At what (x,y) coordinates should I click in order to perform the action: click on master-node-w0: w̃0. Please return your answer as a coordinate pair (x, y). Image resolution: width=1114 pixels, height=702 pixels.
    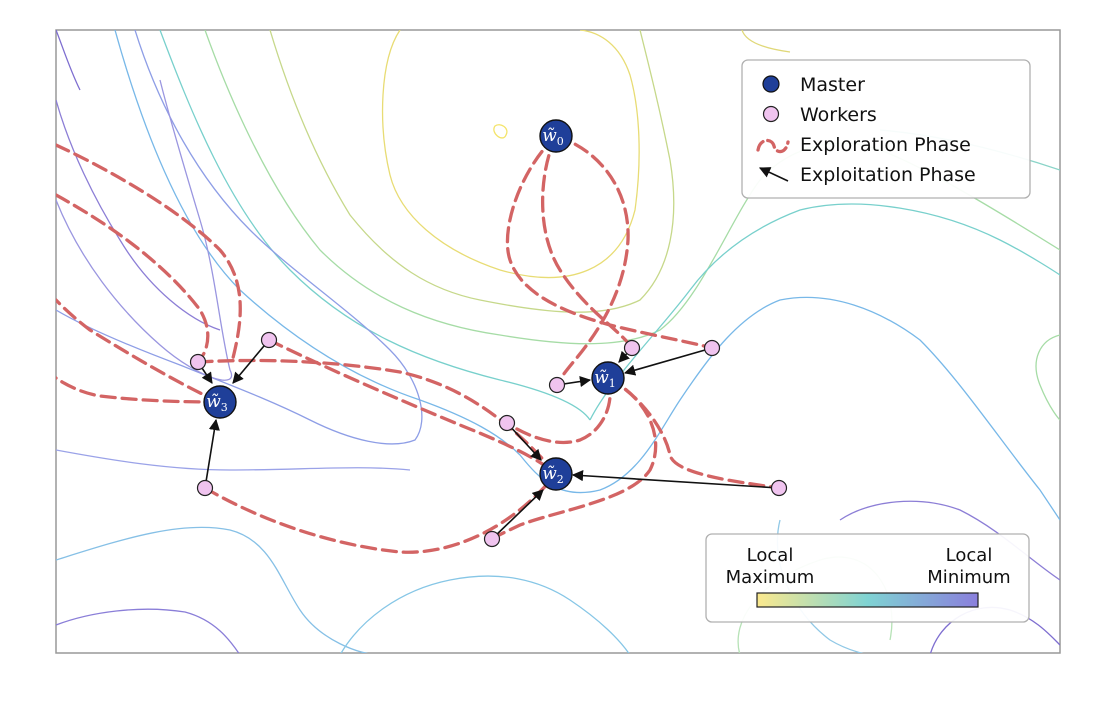
    Looking at the image, I should click on (556, 136).